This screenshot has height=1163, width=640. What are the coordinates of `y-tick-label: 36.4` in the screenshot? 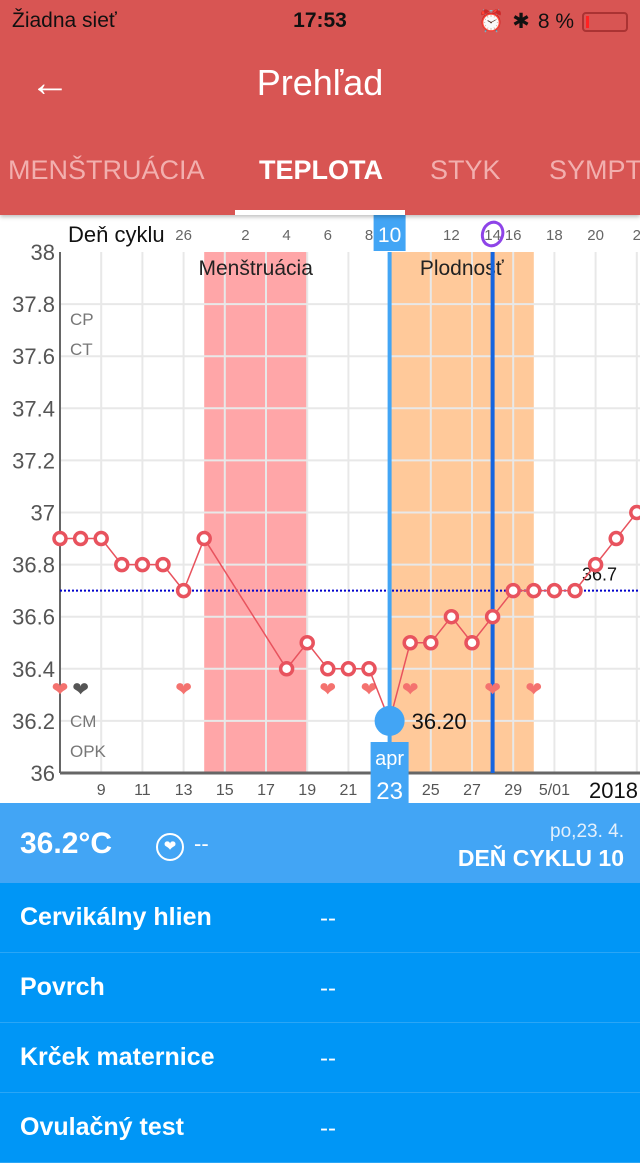 It's located at (33, 669).